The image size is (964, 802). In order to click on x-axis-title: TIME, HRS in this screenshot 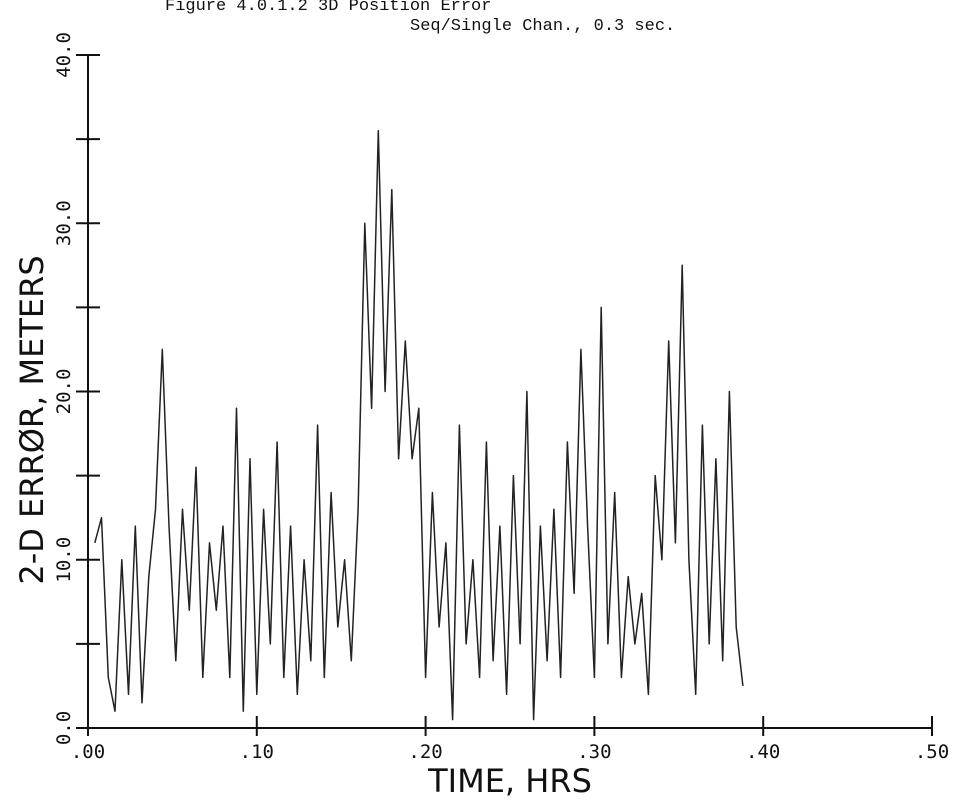, I will do `click(509, 781)`.